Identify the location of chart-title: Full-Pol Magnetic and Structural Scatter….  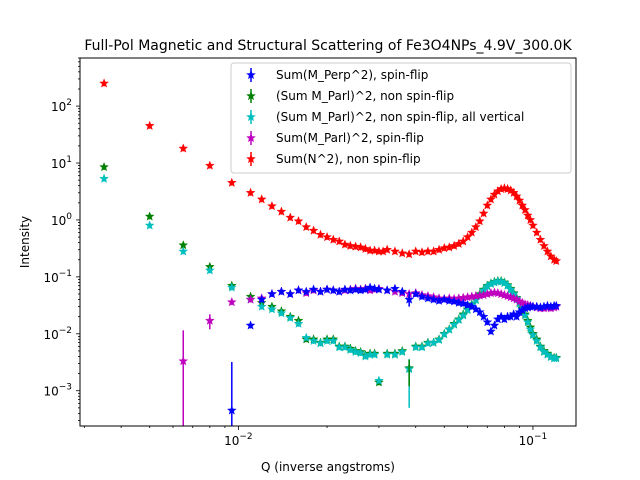
(328, 46).